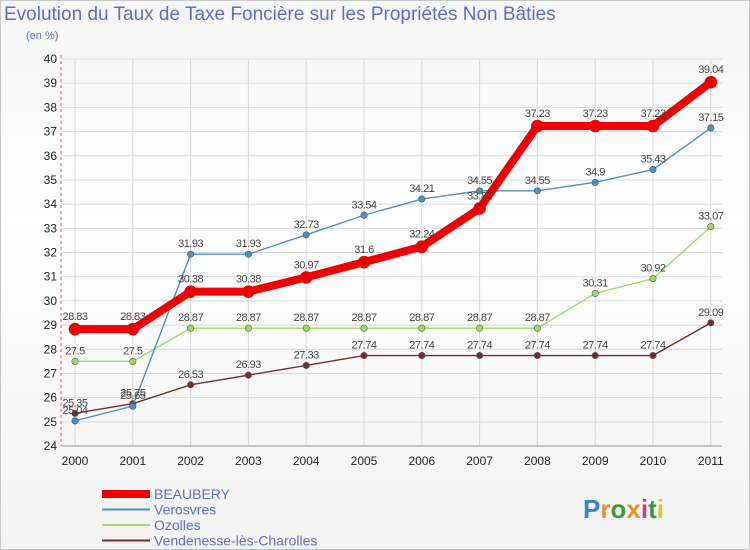  Describe the element at coordinates (177, 525) in the screenshot. I see `legend-label: Ozolles` at that location.